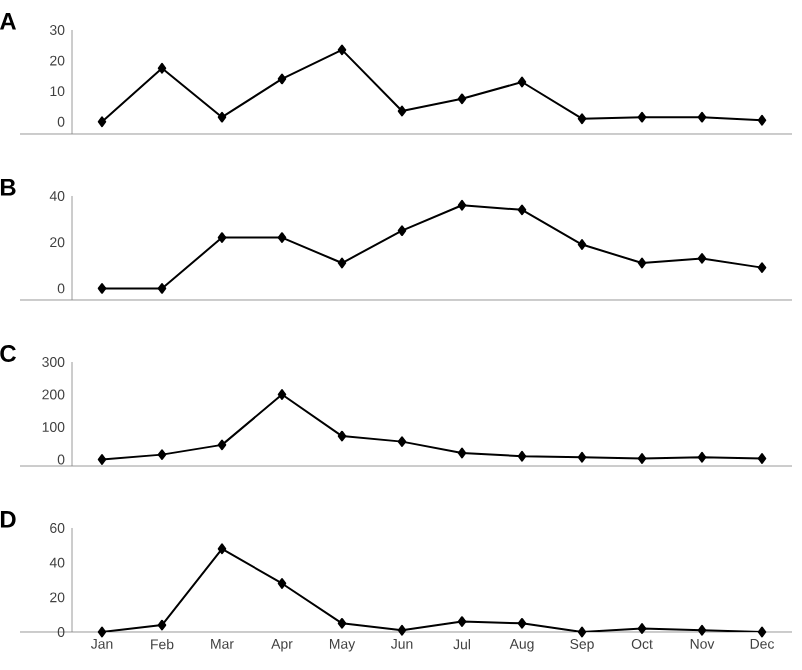 The image size is (802, 670). What do you see at coordinates (8, 21) in the screenshot?
I see `chart-title: A` at bounding box center [8, 21].